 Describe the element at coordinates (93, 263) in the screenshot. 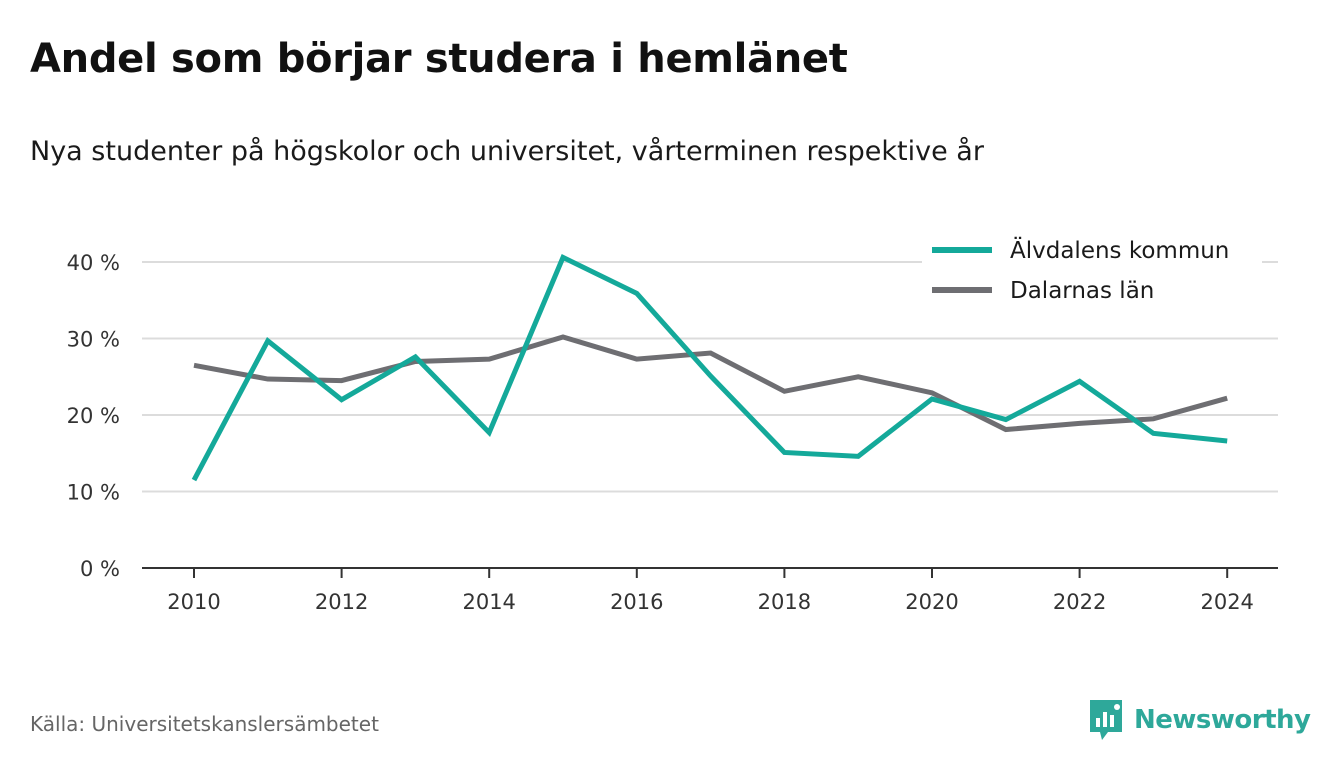

I see `y-tick-label: 40 %` at that location.